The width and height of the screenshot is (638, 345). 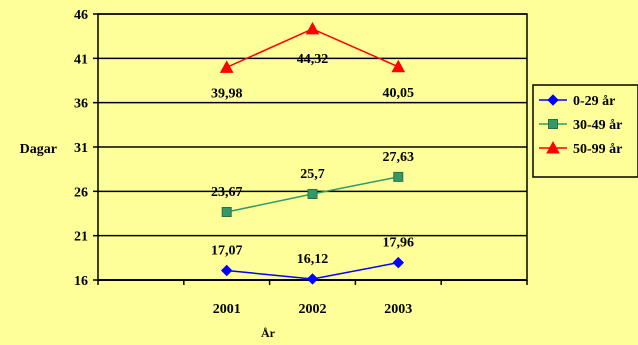 What do you see at coordinates (227, 251) in the screenshot?
I see `data-label: 17,07` at bounding box center [227, 251].